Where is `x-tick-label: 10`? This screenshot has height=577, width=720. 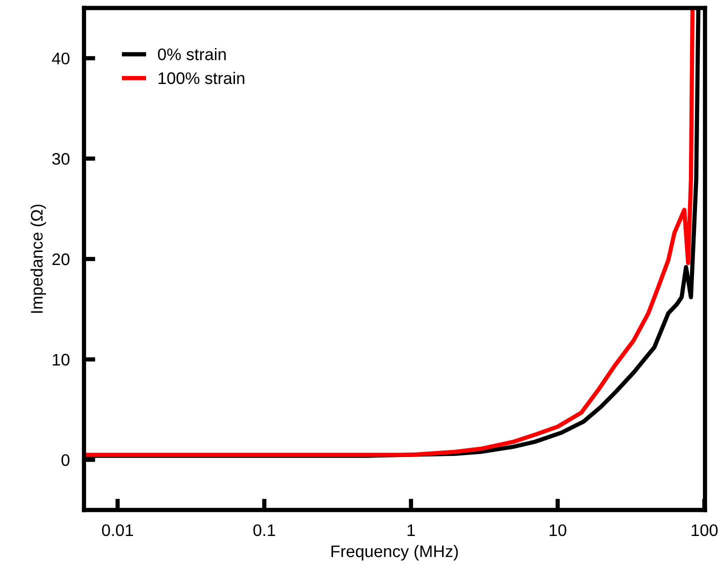
x-tick-label: 10 is located at coordinates (558, 530).